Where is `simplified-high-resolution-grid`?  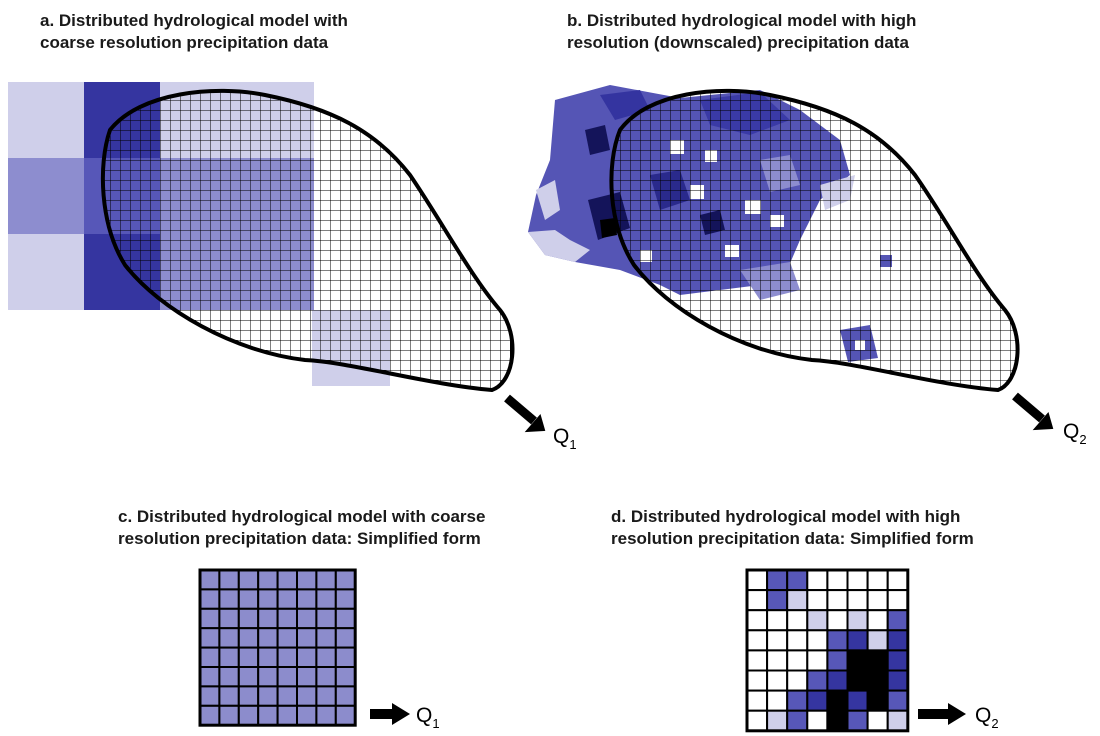 simplified-high-resolution-grid is located at coordinates (827, 650).